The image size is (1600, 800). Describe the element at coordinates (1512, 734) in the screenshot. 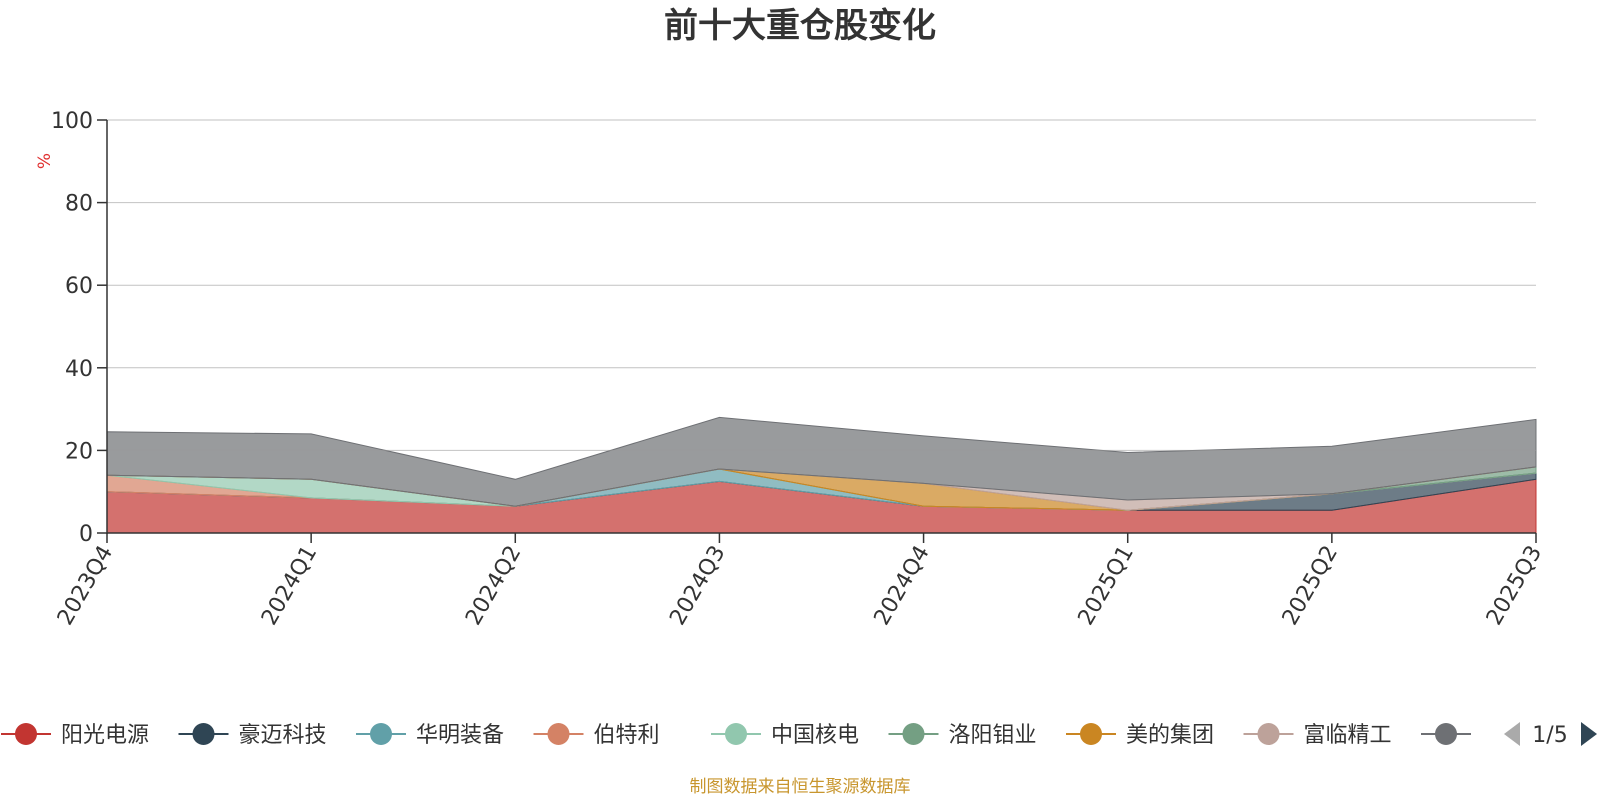

I see `legend-prev-page-icon` at that location.